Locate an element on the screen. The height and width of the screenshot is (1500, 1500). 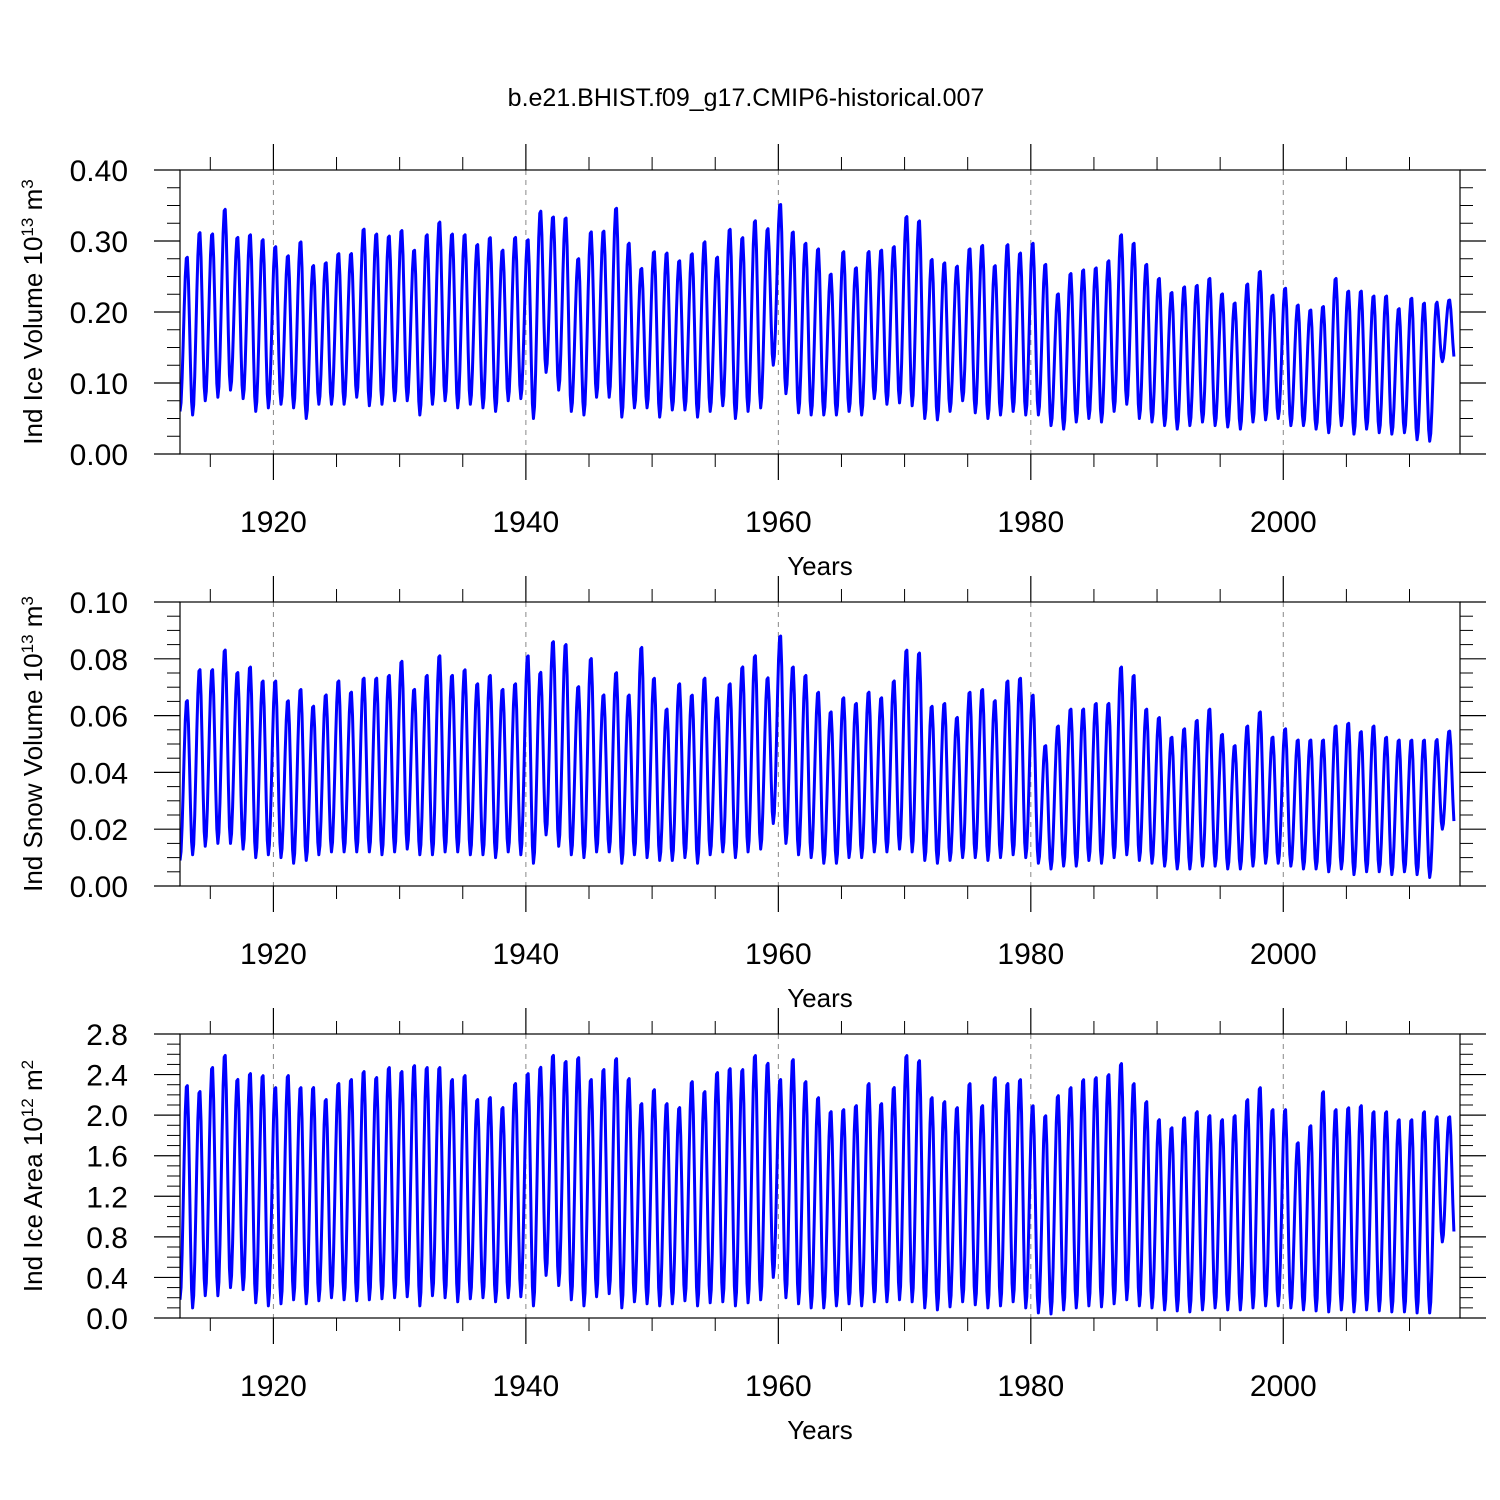
y-tick-label: 0.02 is located at coordinates (99, 830).